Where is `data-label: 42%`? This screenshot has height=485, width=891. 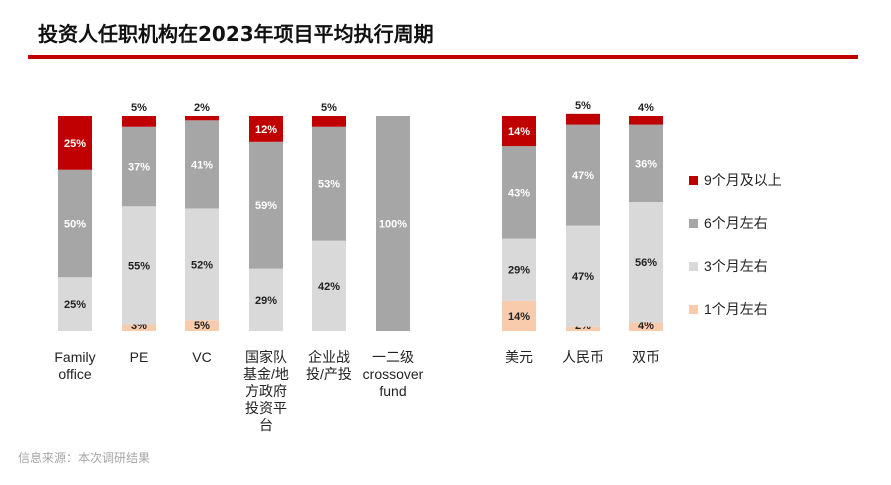 data-label: 42% is located at coordinates (329, 287).